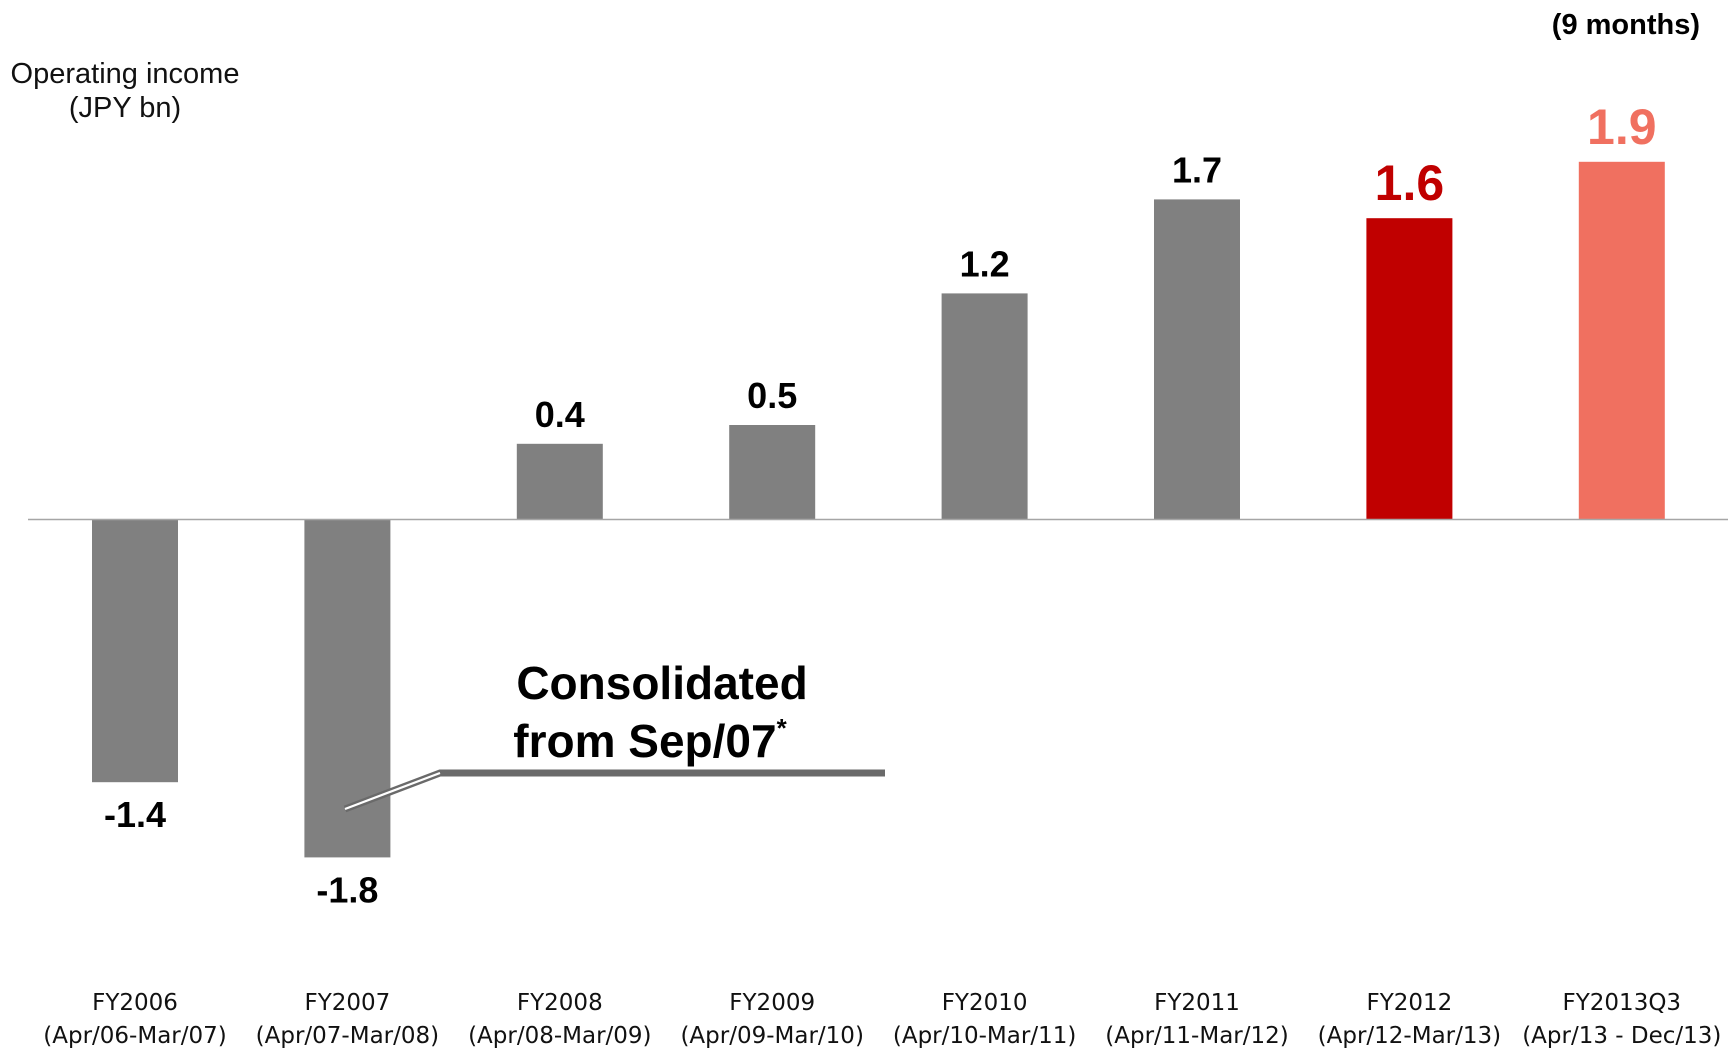  Describe the element at coordinates (772, 395) in the screenshot. I see `value-label-fy2009: 0.5` at that location.